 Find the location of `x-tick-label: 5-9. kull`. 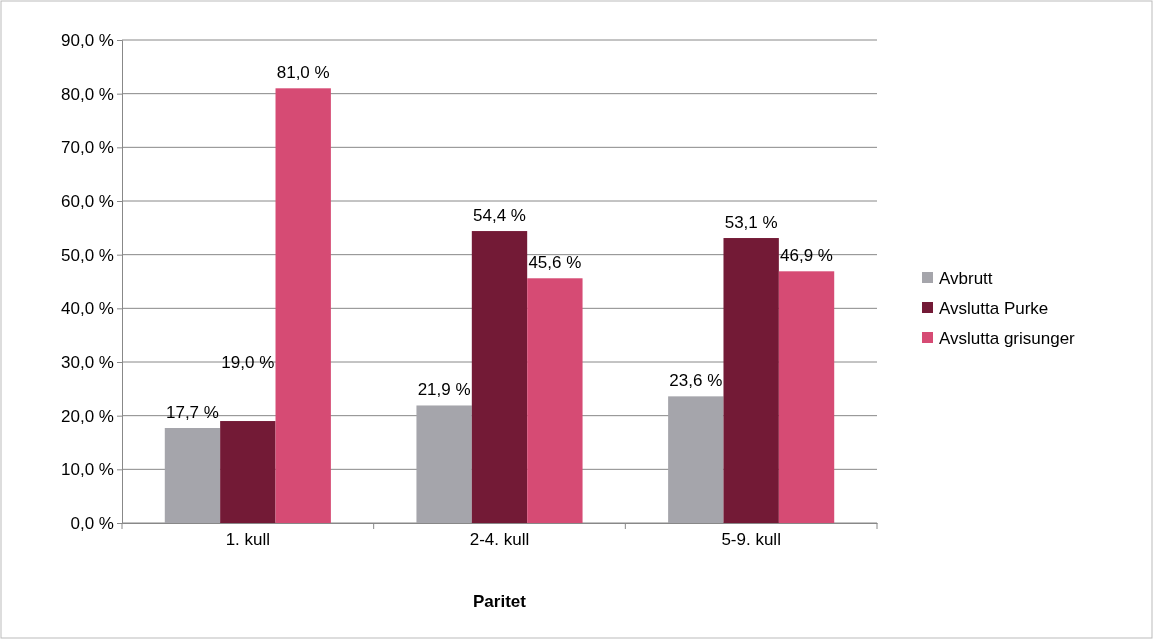

x-tick-label: 5-9. kull is located at coordinates (751, 540).